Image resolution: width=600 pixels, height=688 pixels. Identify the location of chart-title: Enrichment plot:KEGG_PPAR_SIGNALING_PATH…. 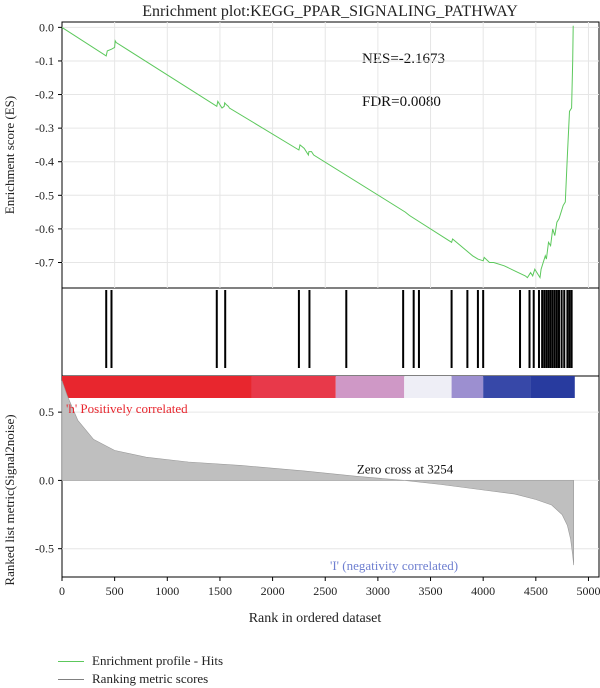
(330, 11).